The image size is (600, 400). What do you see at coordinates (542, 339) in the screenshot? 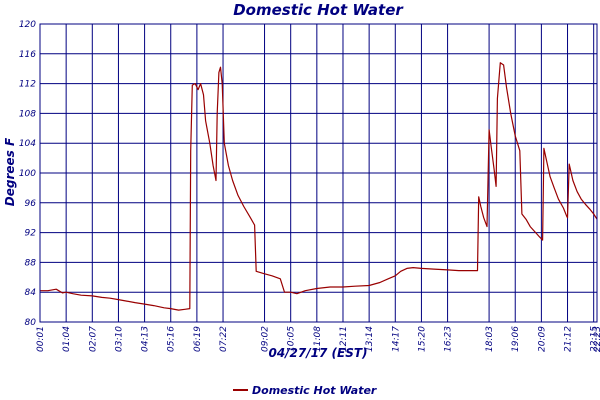
I see `x-tick-label: 20:09` at bounding box center [542, 339].